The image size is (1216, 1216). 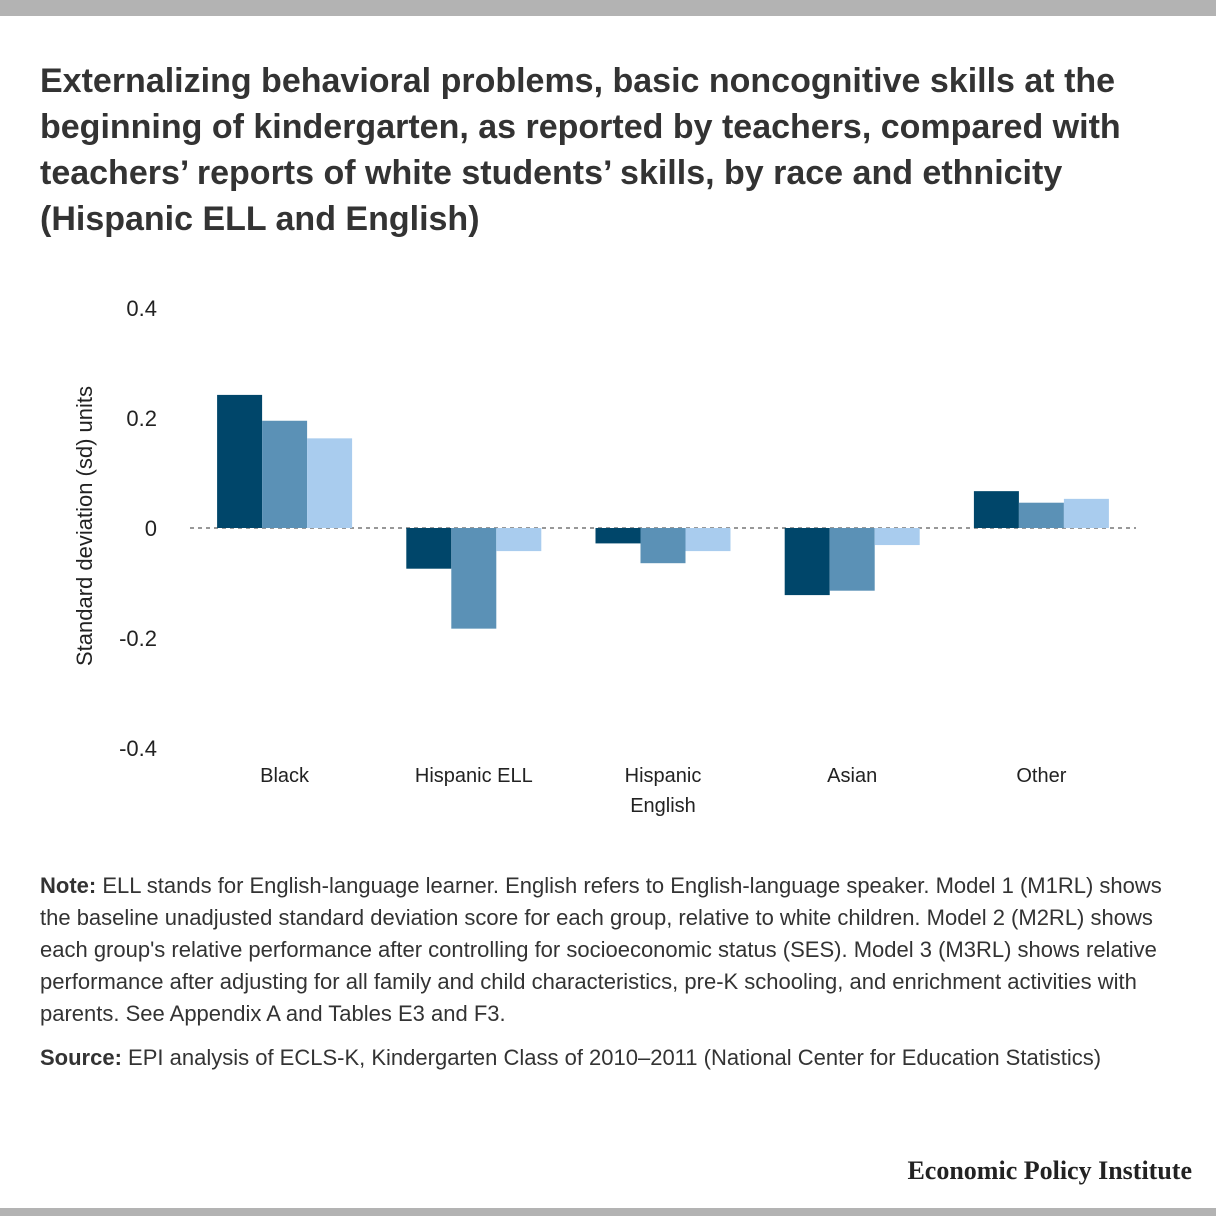 I want to click on x-tick-label: Hispanic ELL, so click(x=474, y=776).